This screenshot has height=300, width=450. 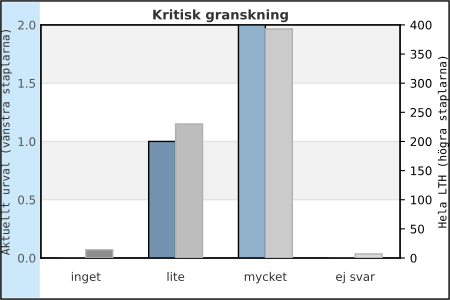 What do you see at coordinates (421, 83) in the screenshot?
I see `y2-tick-label: 300` at bounding box center [421, 83].